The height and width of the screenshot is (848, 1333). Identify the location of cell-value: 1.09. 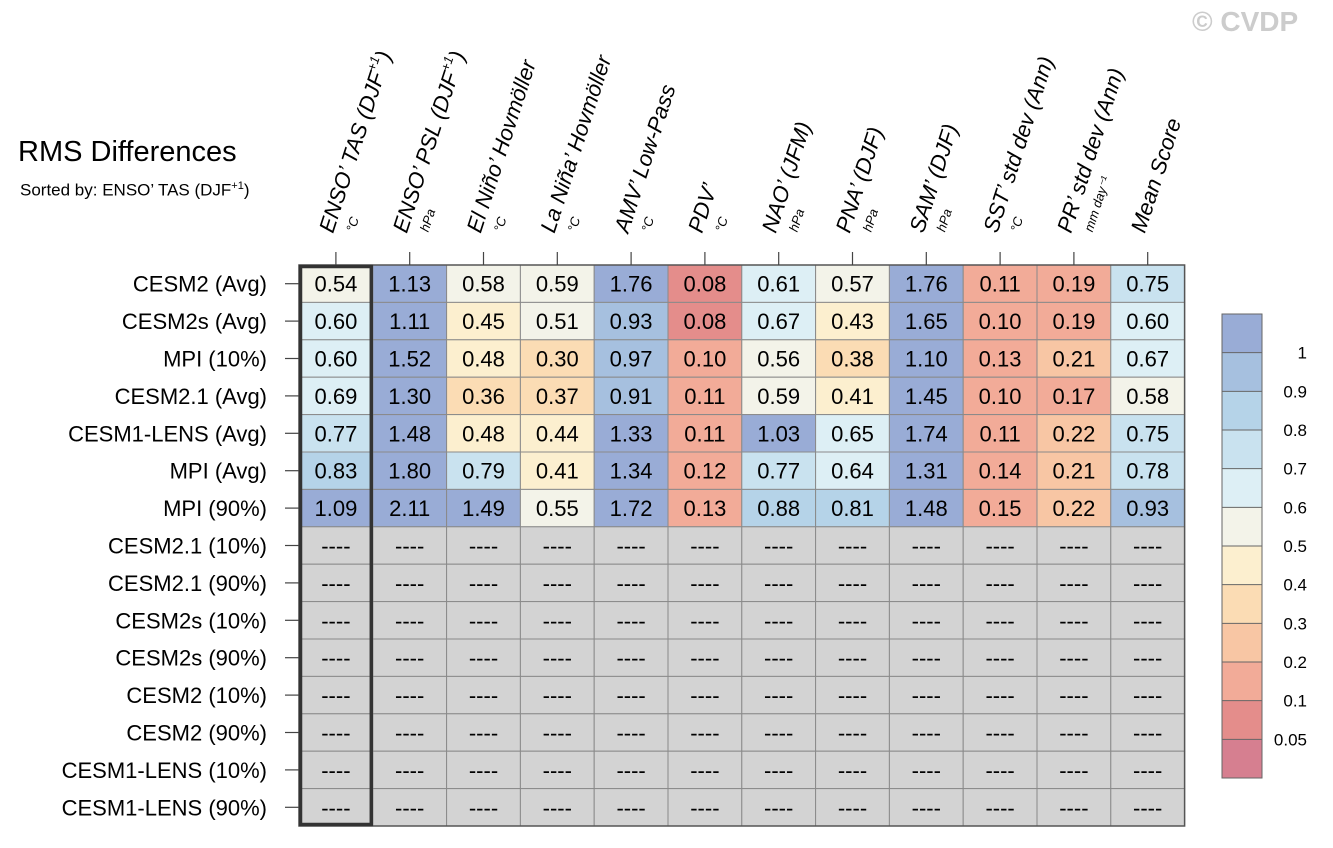
(335, 508).